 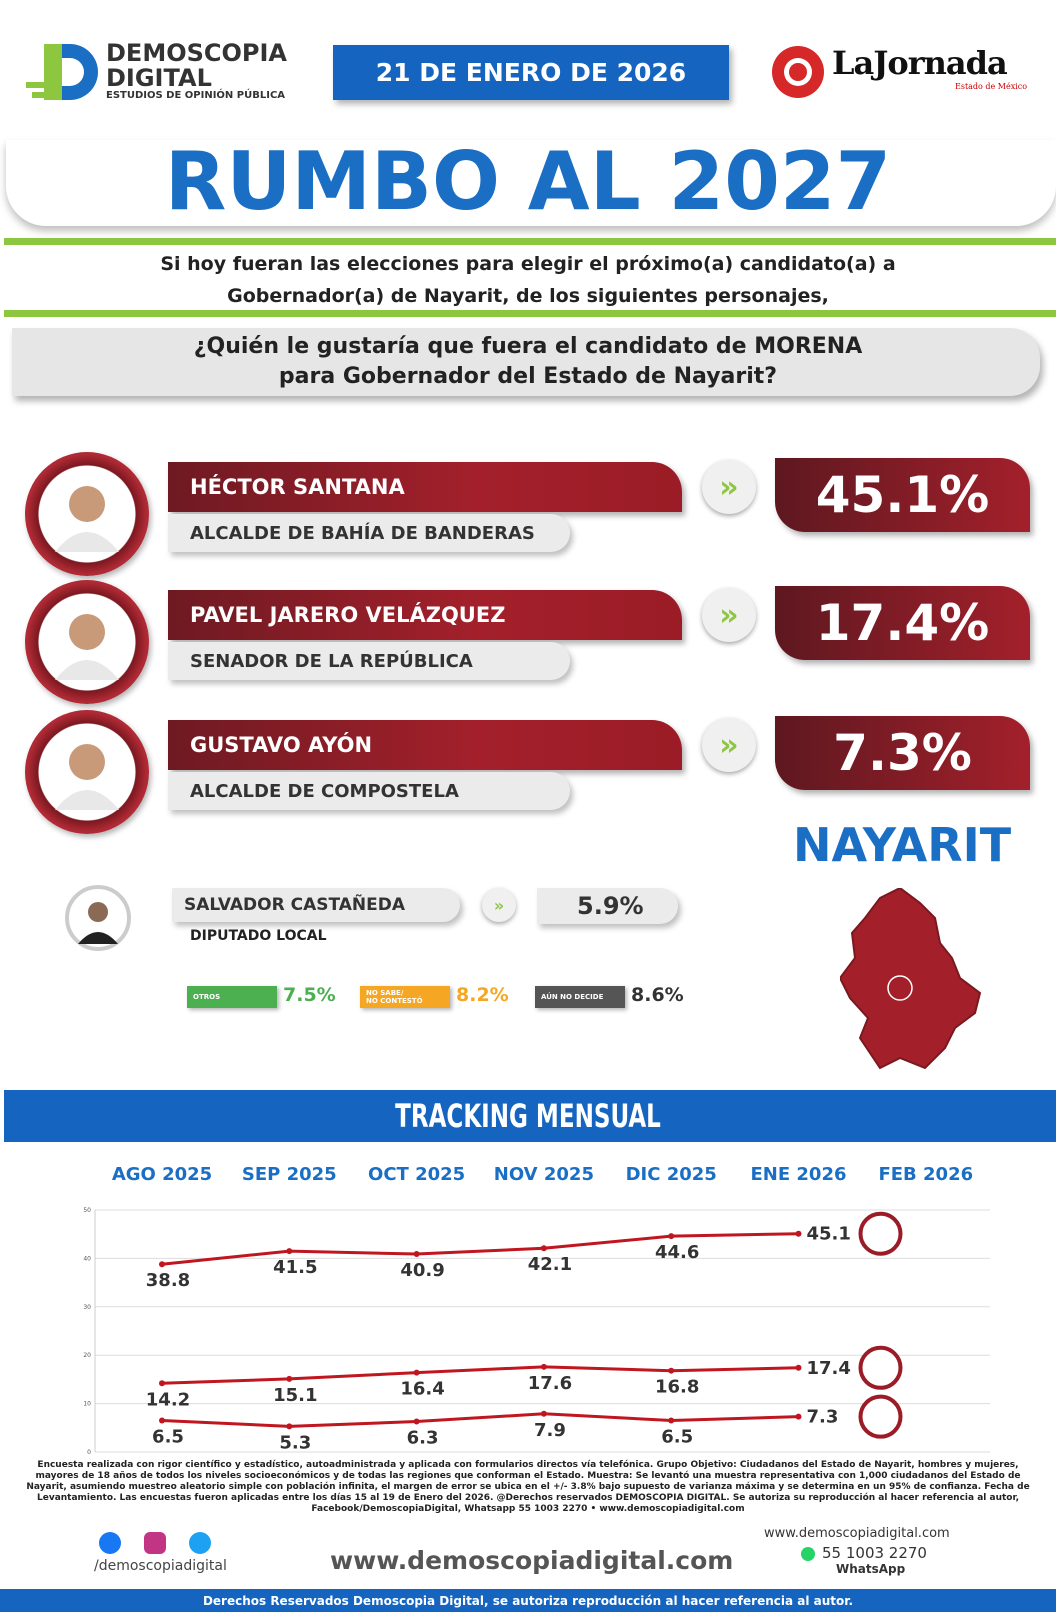 What do you see at coordinates (369, 661) in the screenshot?
I see `candidate-role: SENADOR DE LA REPÚBLICA` at bounding box center [369, 661].